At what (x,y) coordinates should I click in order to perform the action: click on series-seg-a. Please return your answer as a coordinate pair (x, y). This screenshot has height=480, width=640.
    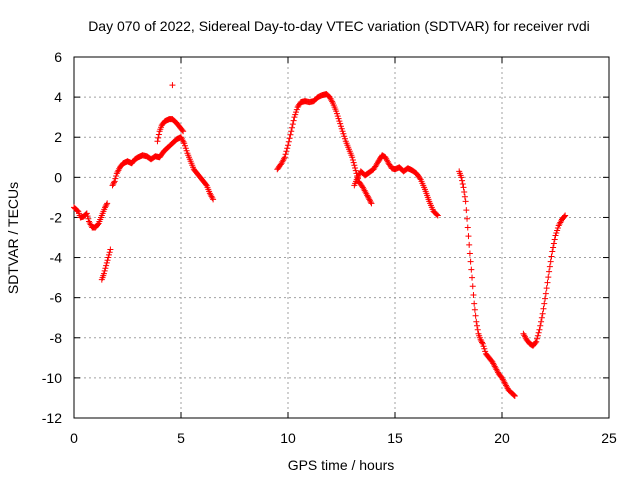
    Looking at the image, I should click on (91, 215).